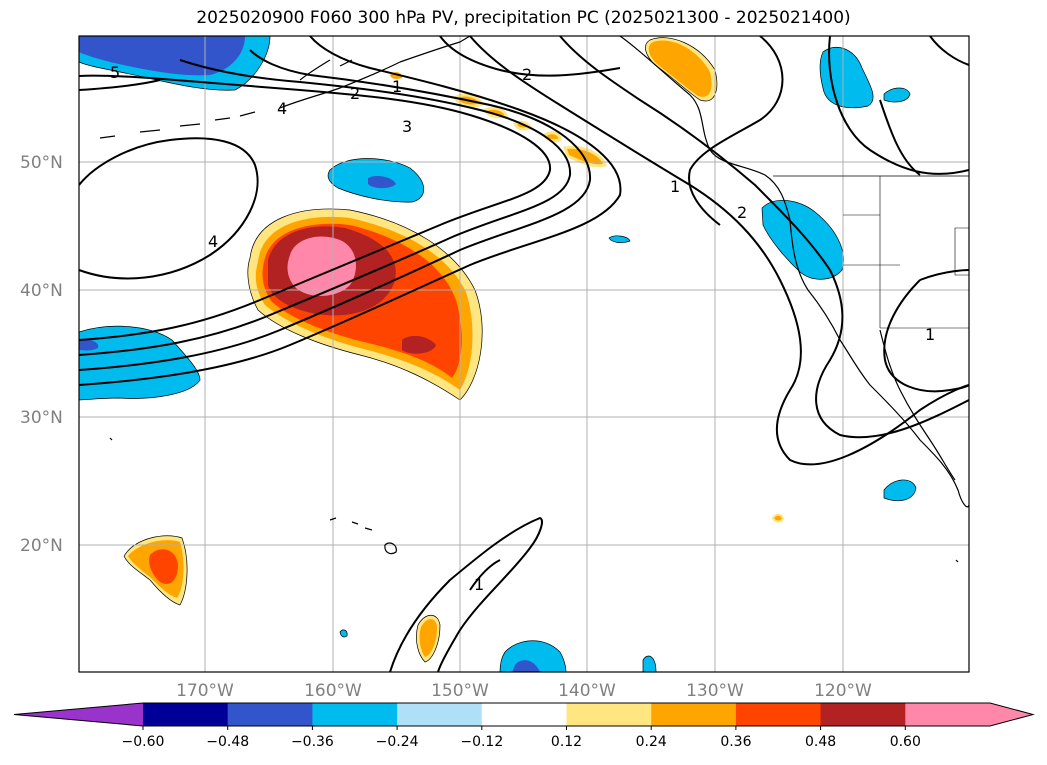 The height and width of the screenshot is (765, 1047). Describe the element at coordinates (143, 742) in the screenshot. I see `colorbar-tick-label: −0.60` at that location.